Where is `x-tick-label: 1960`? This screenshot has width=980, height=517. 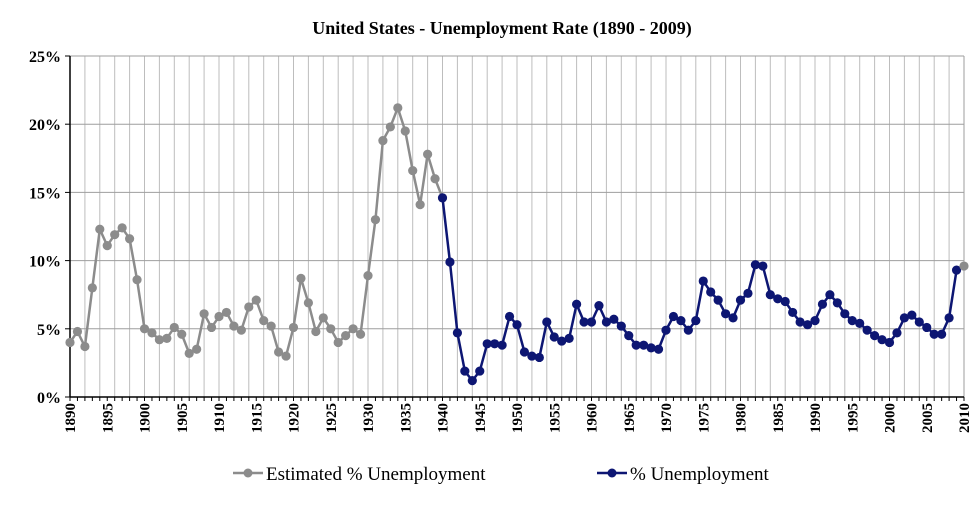 x-tick-label: 1960 is located at coordinates (593, 418).